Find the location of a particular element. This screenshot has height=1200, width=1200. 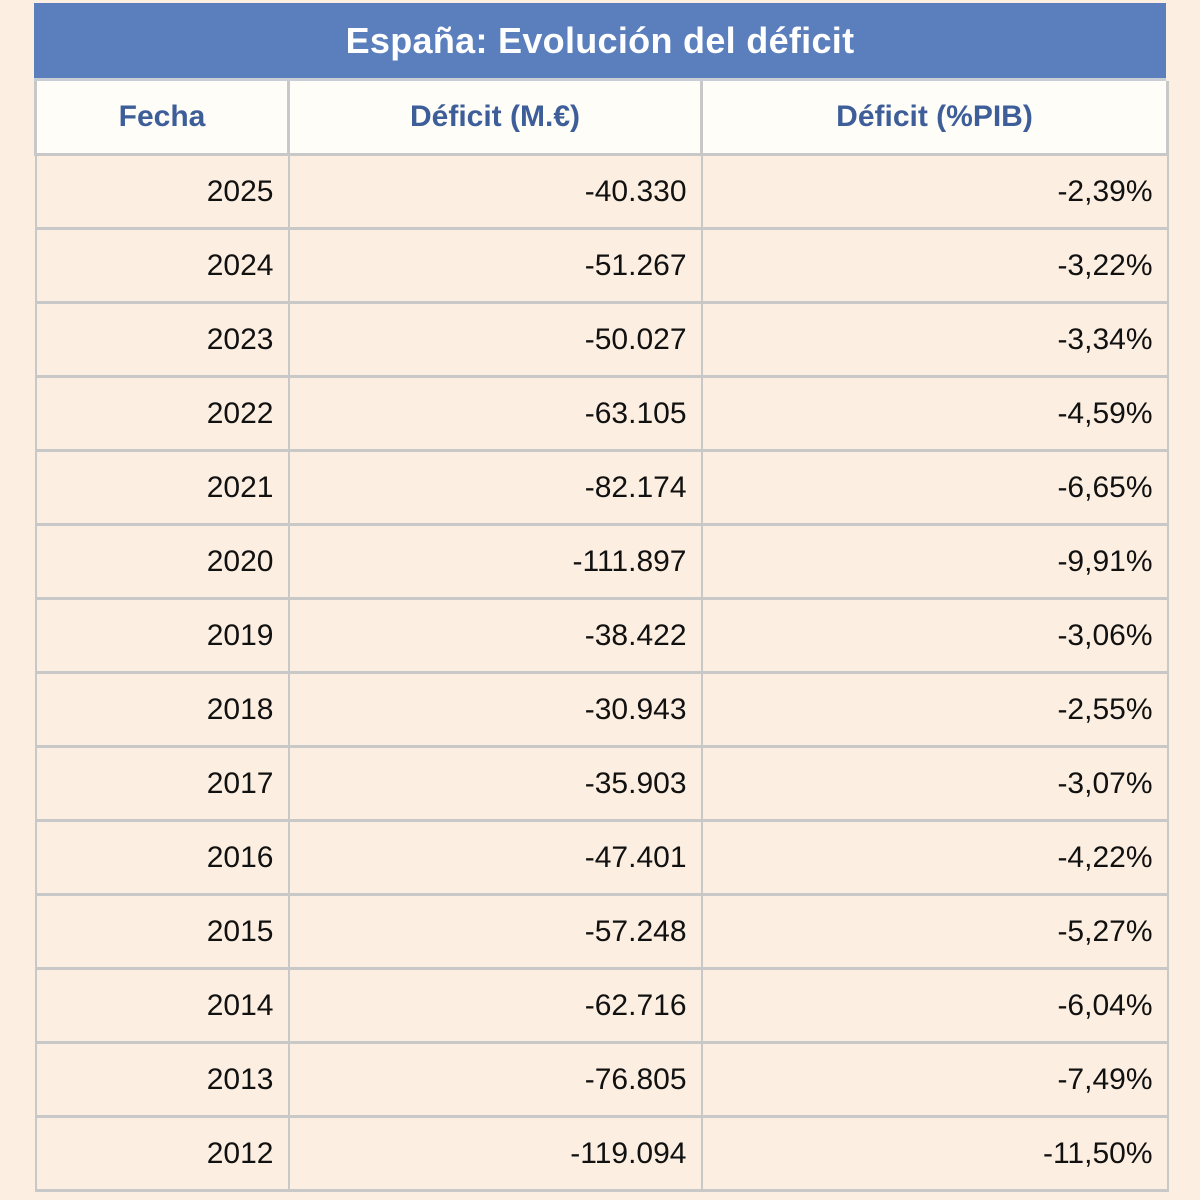

cell-deficit-meur: -82.174 is located at coordinates (495, 488).